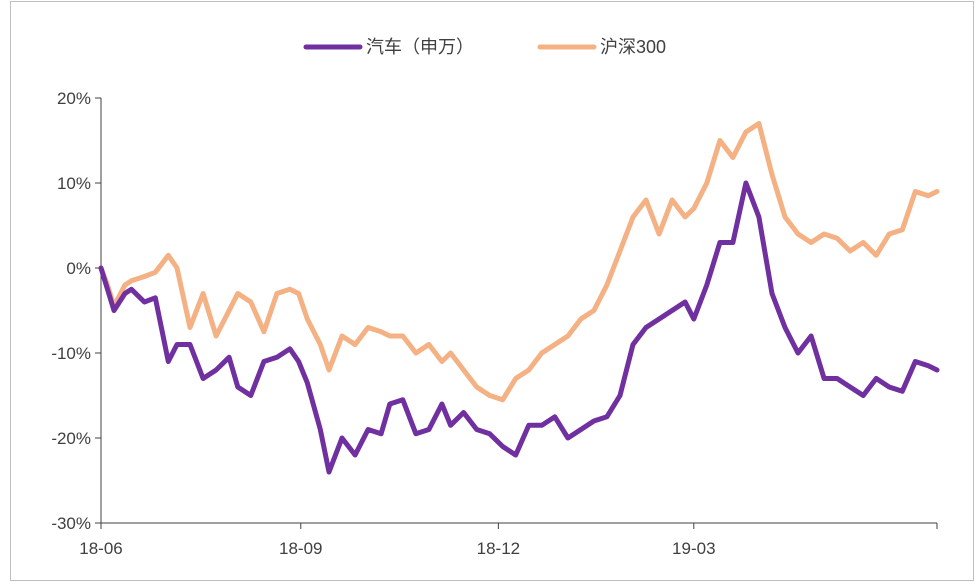 This screenshot has width=979, height=585. I want to click on y-tick-label: -30%, so click(71, 523).